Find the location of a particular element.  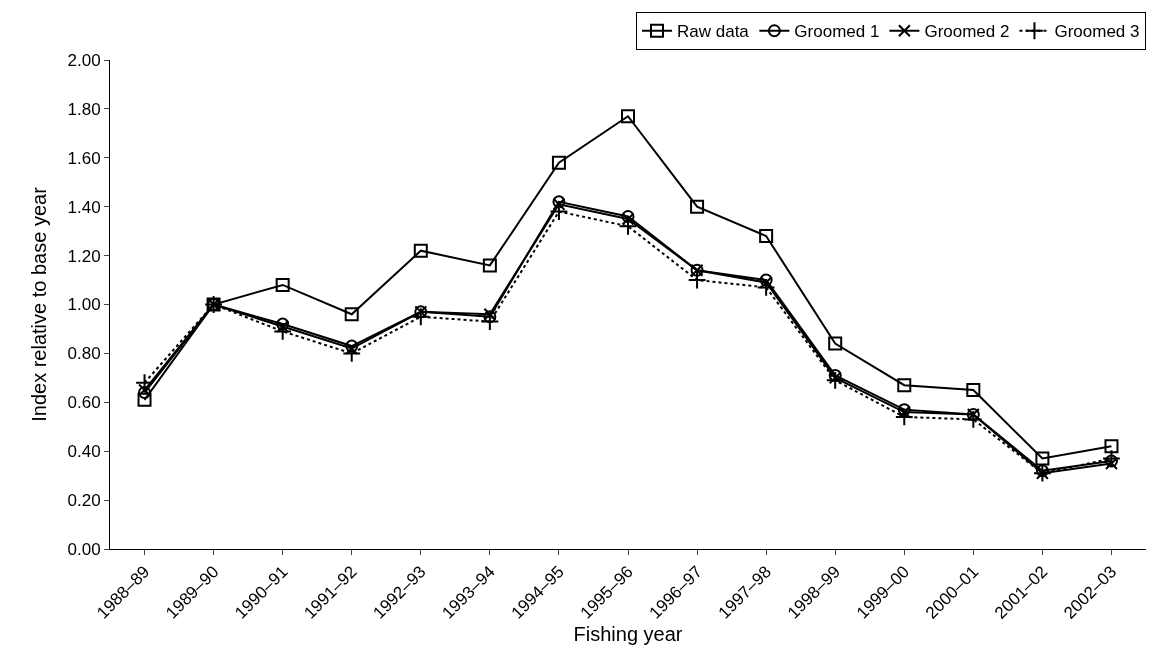

legend-label: Groomed 2 is located at coordinates (967, 32).